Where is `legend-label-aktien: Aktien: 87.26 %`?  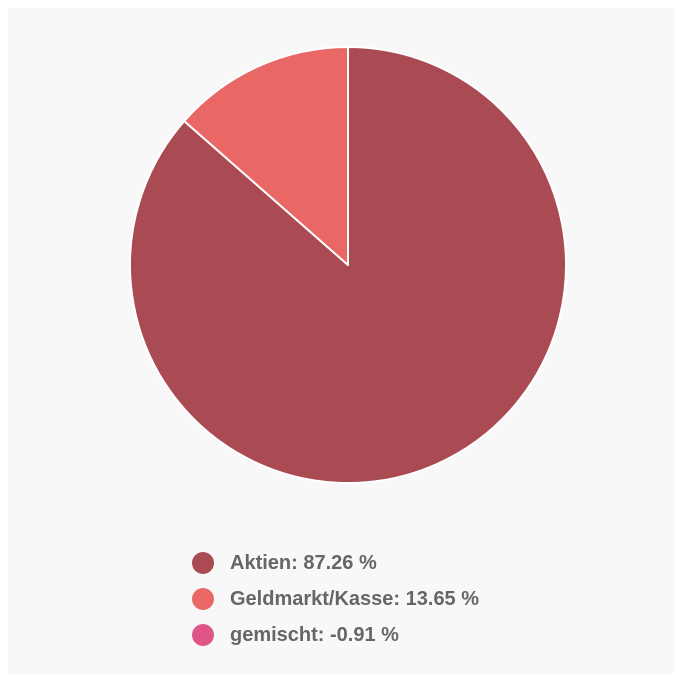
legend-label-aktien: Aktien: 87.26 % is located at coordinates (303, 562).